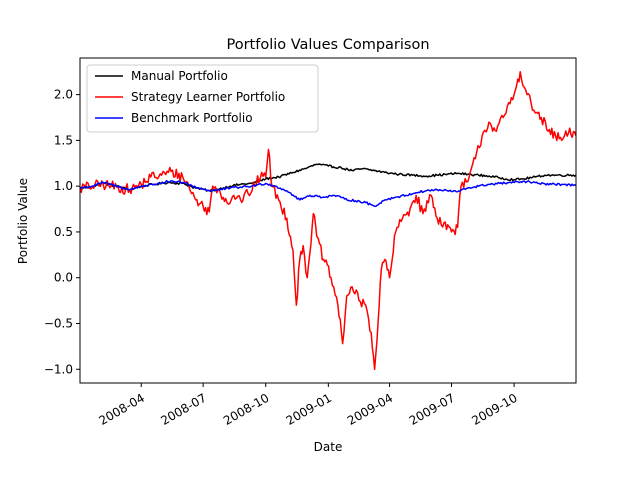  Describe the element at coordinates (63, 278) in the screenshot. I see `y-tick-label: 0.0` at that location.